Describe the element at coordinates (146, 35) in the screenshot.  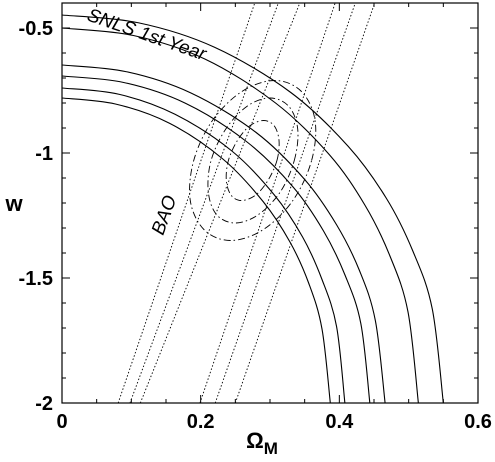
I see `annotation: SNLS 1st Year` at that location.